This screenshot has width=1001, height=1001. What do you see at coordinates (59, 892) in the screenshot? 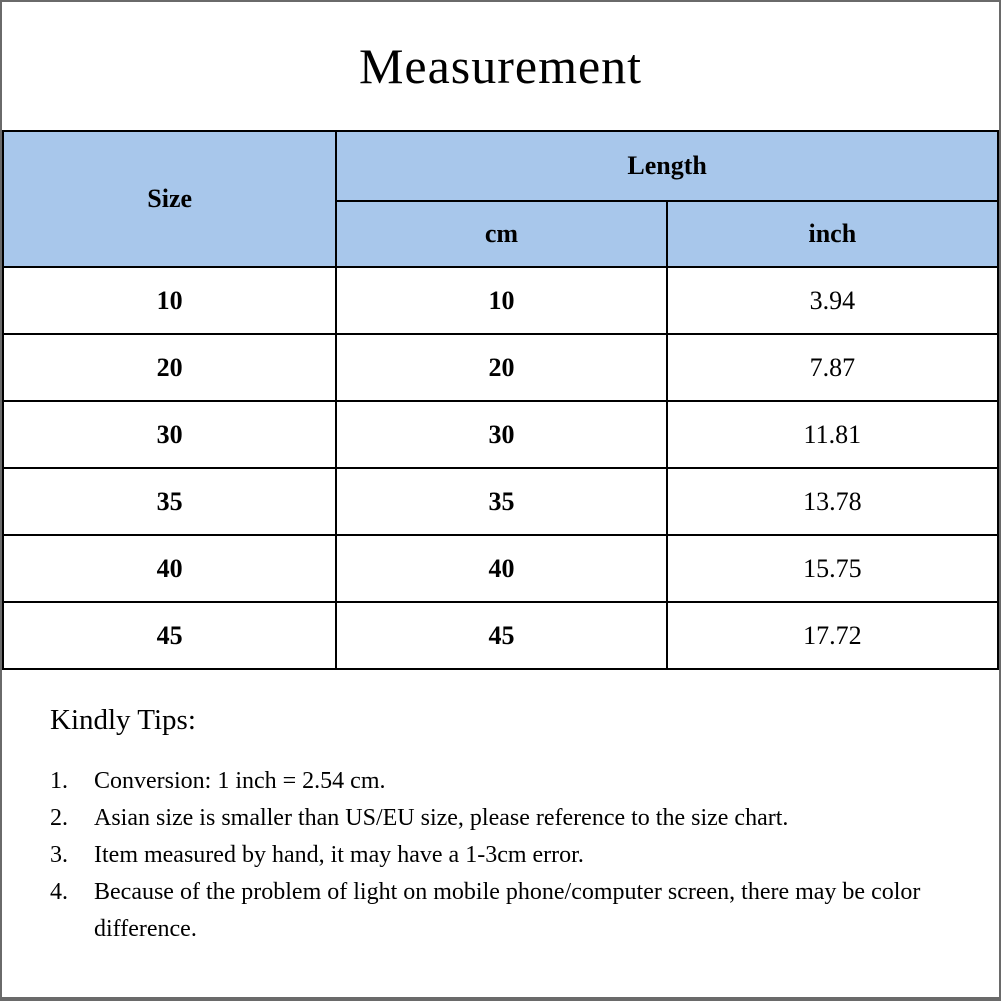
I see `tip-number: 4.` at bounding box center [59, 892].